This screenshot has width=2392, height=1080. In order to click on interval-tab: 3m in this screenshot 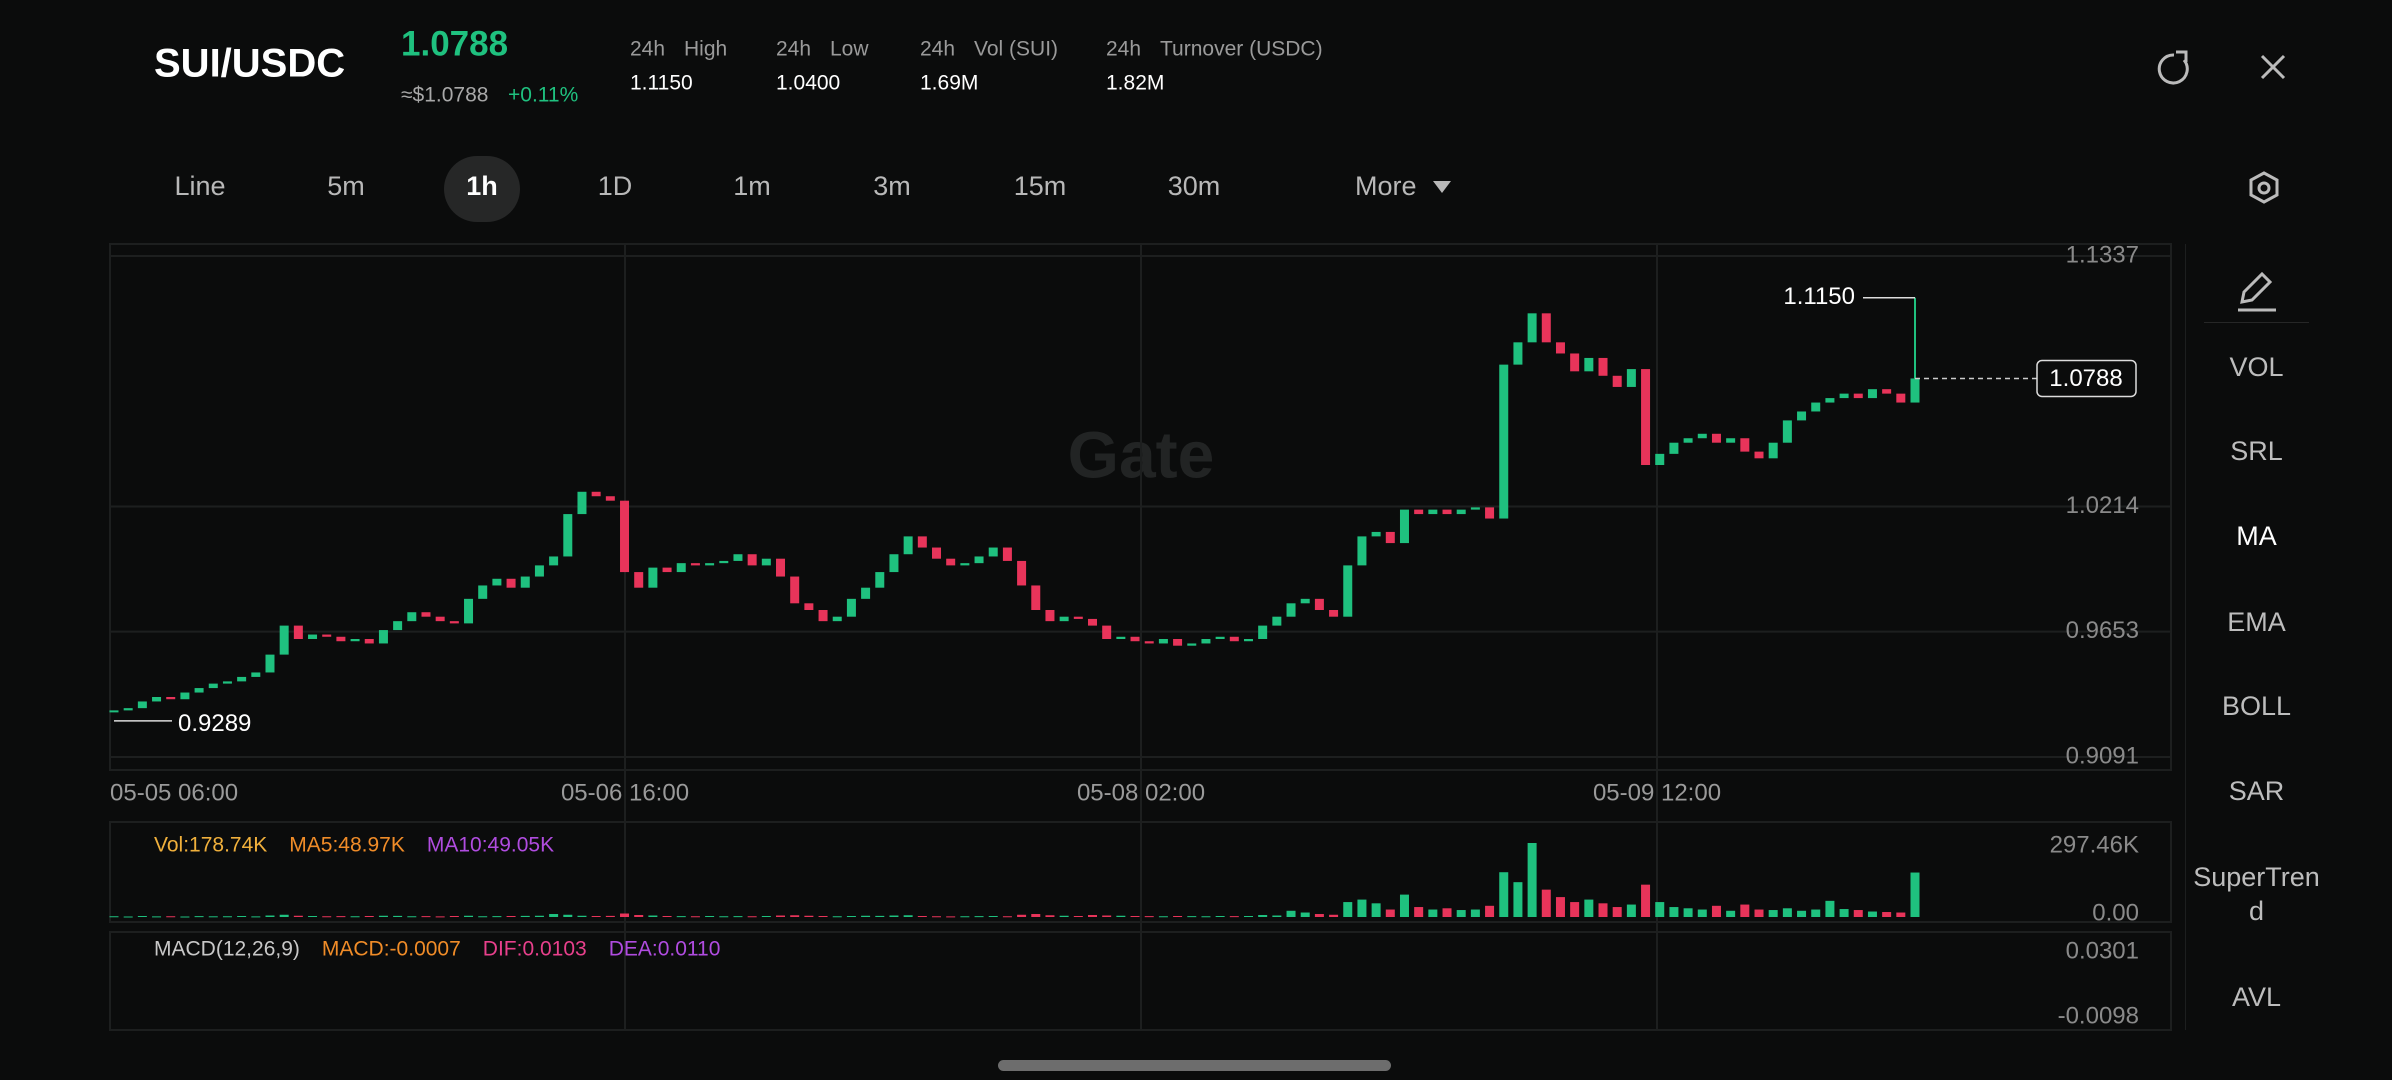, I will do `click(892, 186)`.